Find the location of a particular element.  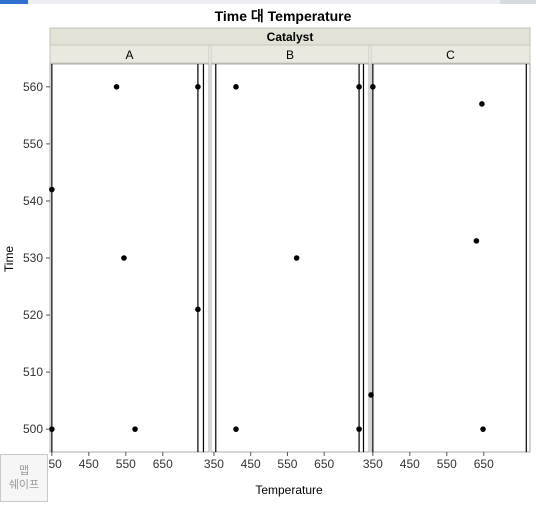

window-top-strip is located at coordinates (268, 2).